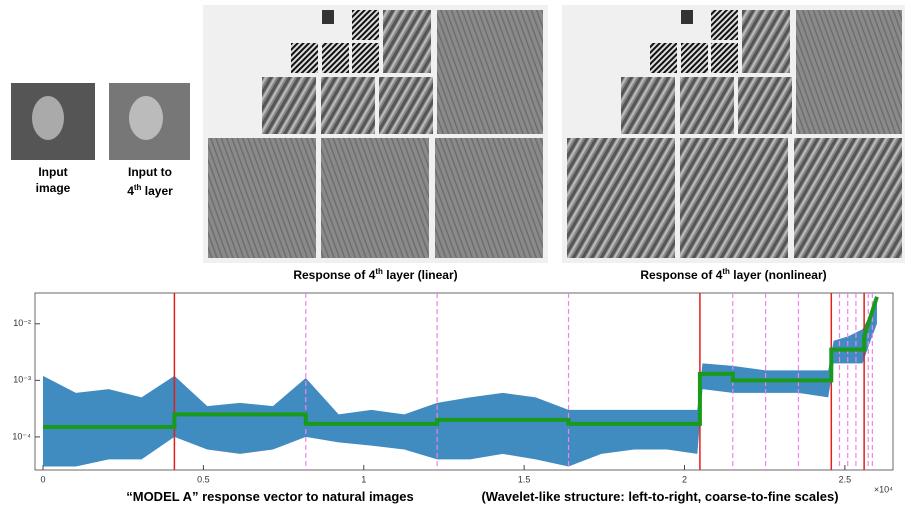 This screenshot has width=905, height=508. I want to click on caption-part: layer (nonlinear), so click(778, 275).